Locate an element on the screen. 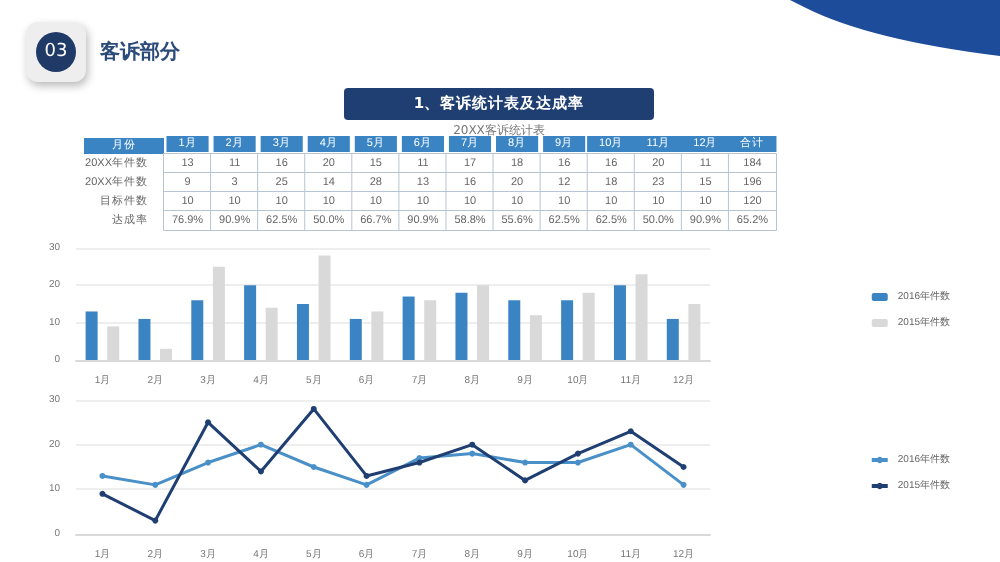 The height and width of the screenshot is (562, 1000). text: 客诉部分 is located at coordinates (140, 52).